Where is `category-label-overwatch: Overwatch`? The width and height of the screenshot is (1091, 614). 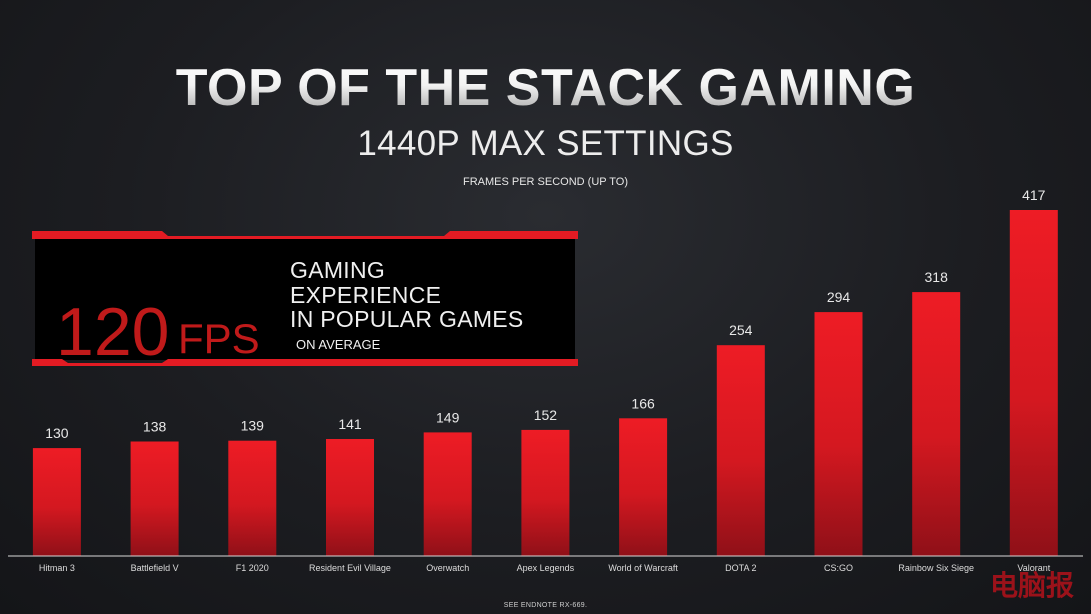 category-label-overwatch: Overwatch is located at coordinates (447, 568).